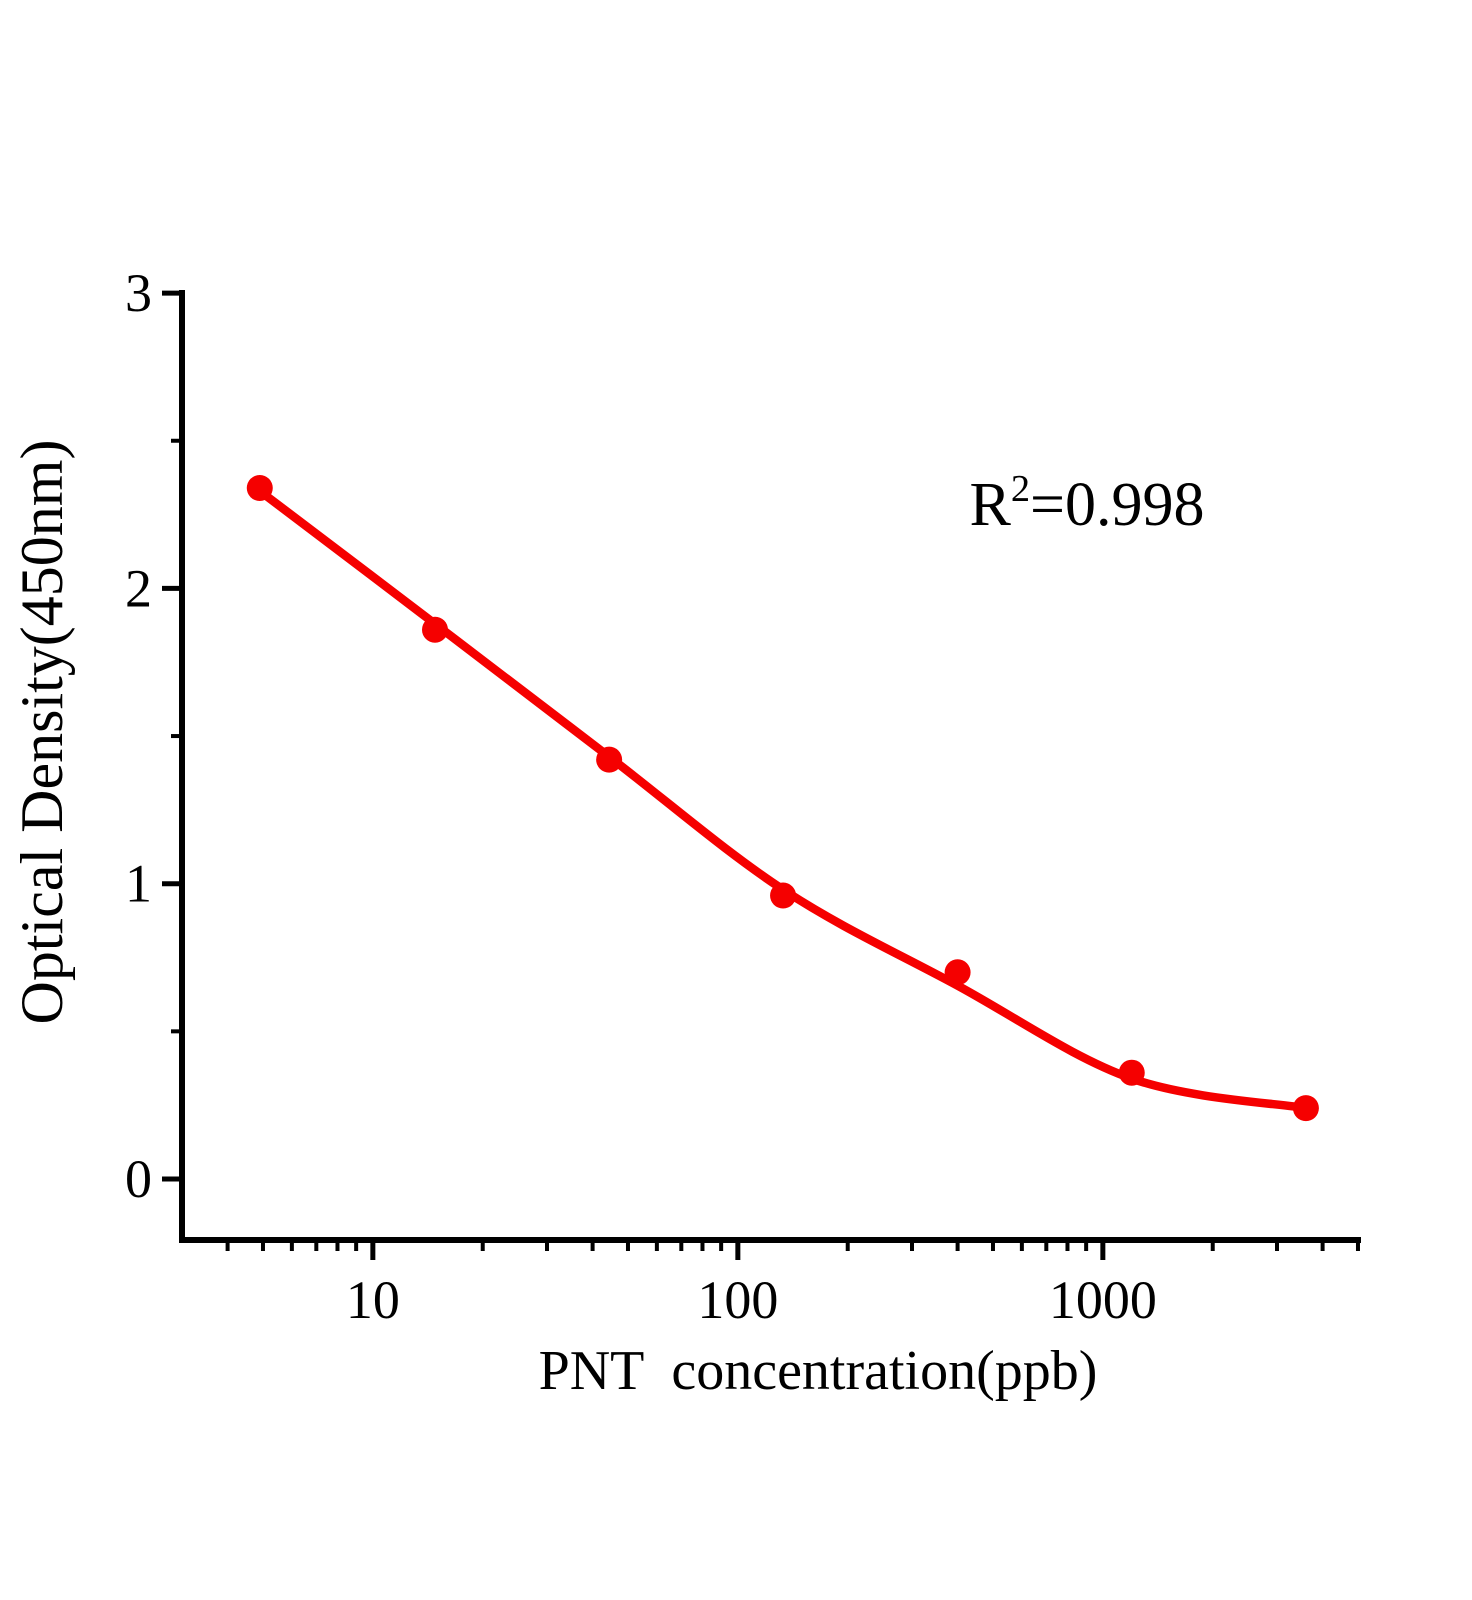 The height and width of the screenshot is (1600, 1472). I want to click on x-axis-title: PNT concentration(ppb), so click(818, 1371).